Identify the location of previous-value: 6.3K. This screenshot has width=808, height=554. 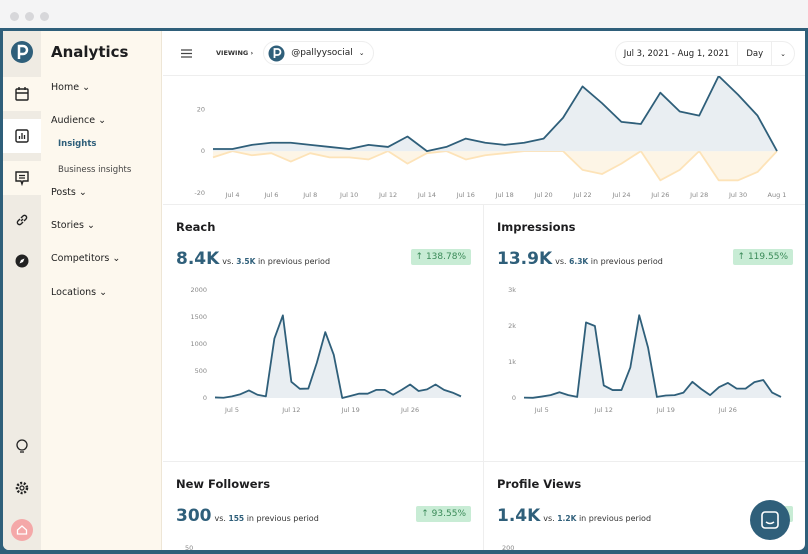
(579, 261).